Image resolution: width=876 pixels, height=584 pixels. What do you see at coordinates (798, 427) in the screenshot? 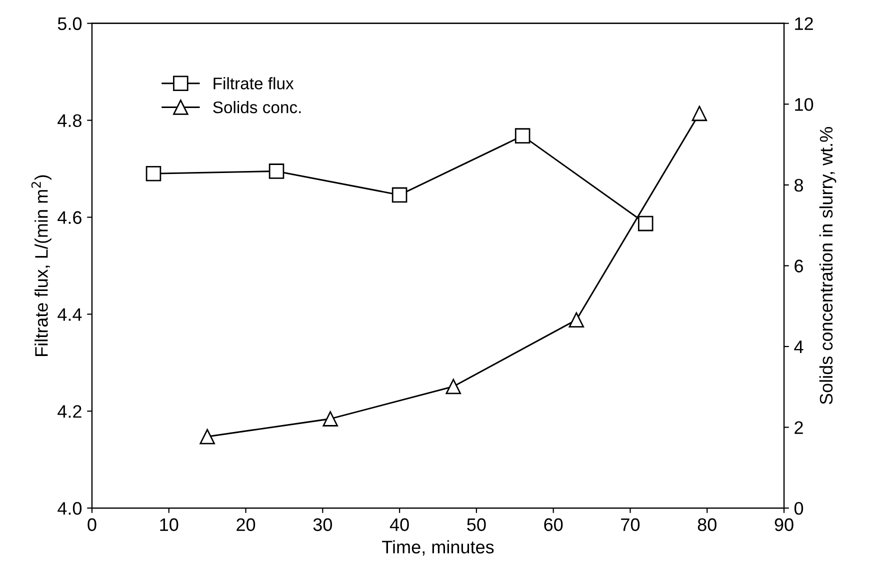
I see `y2-tick-label: 2` at bounding box center [798, 427].